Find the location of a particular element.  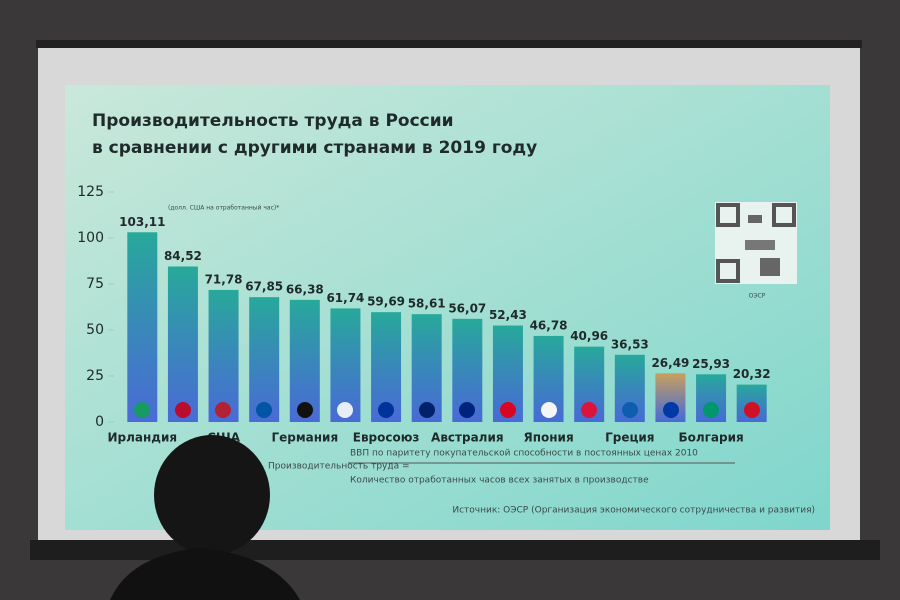

value-label: 46,78 is located at coordinates (549, 325).